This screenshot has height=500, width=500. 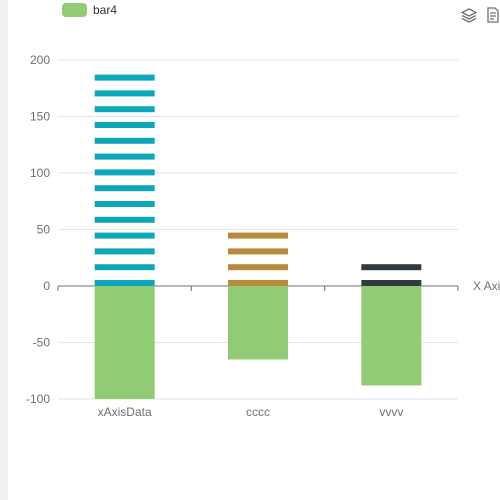 What do you see at coordinates (4, 250) in the screenshot?
I see `left-panel-strip` at bounding box center [4, 250].